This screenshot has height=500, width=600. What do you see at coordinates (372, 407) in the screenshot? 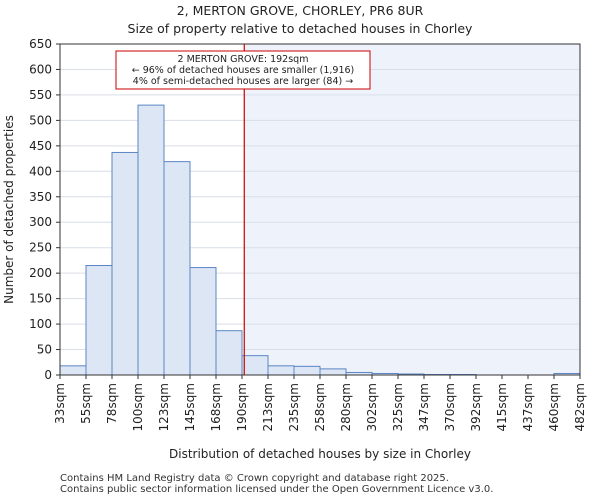
I see `x-tick-label: 302sqm` at bounding box center [372, 407].